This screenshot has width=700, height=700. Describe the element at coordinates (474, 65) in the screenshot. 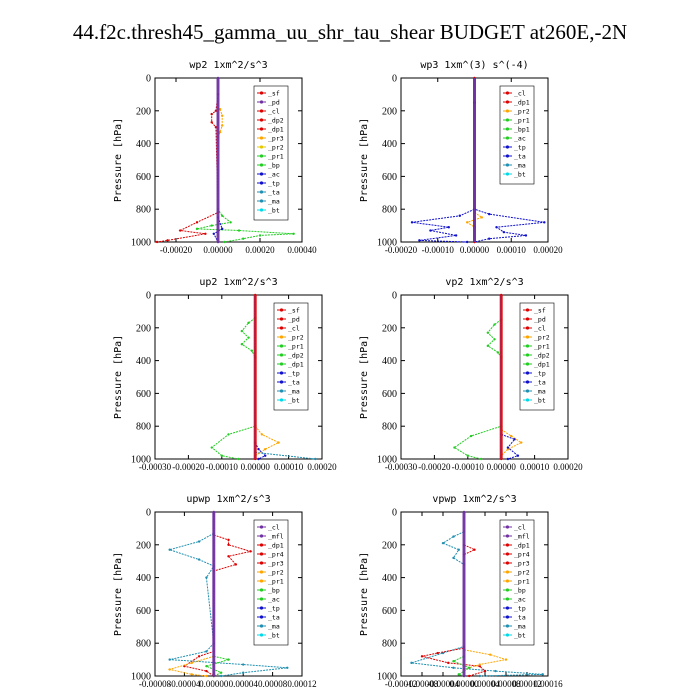

I see `panel-title: wp3 1xm^(3) s^(-4)` at that location.